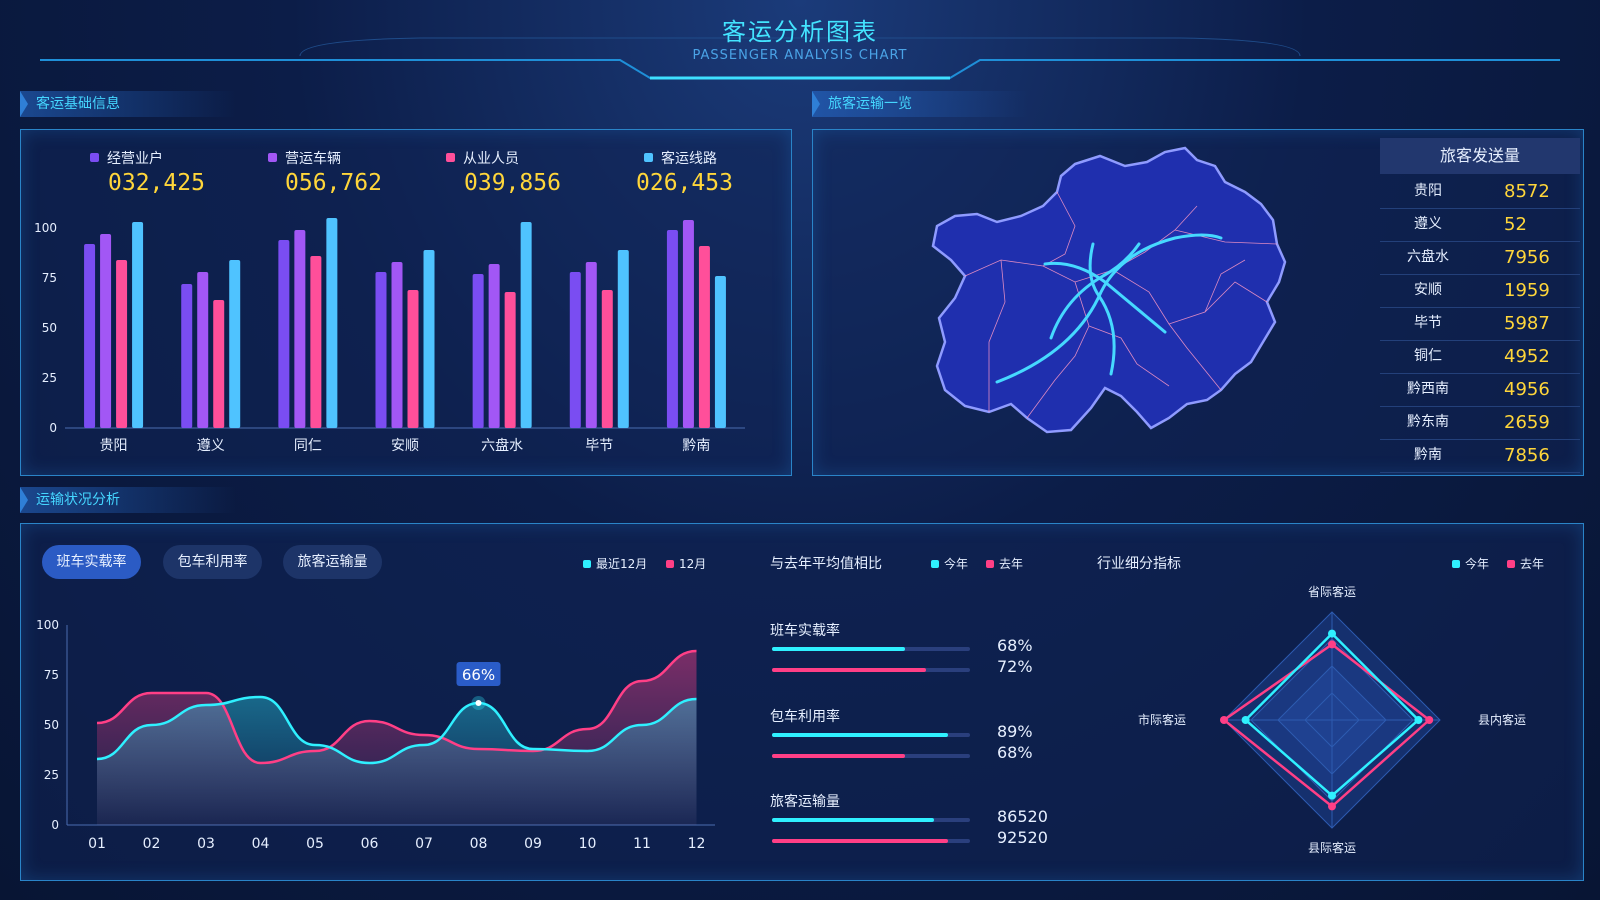 This screenshot has height=900, width=1600. I want to click on dispatch-row-7: 黔西南 4956, so click(1480, 390).